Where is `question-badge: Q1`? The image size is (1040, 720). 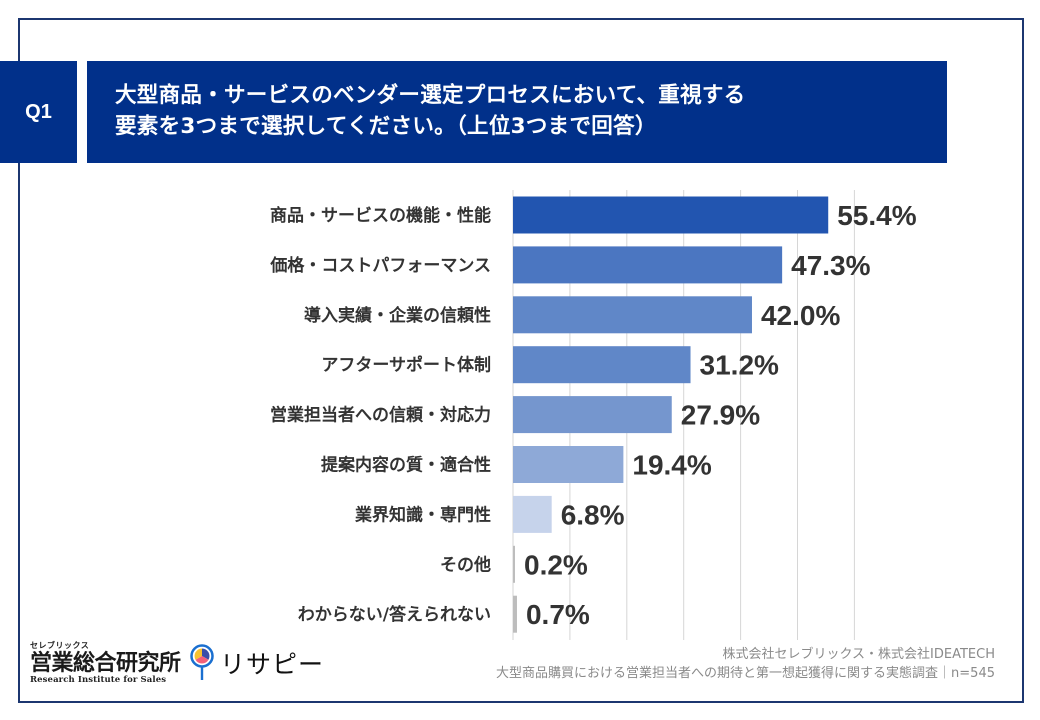
question-badge: Q1 is located at coordinates (38, 112).